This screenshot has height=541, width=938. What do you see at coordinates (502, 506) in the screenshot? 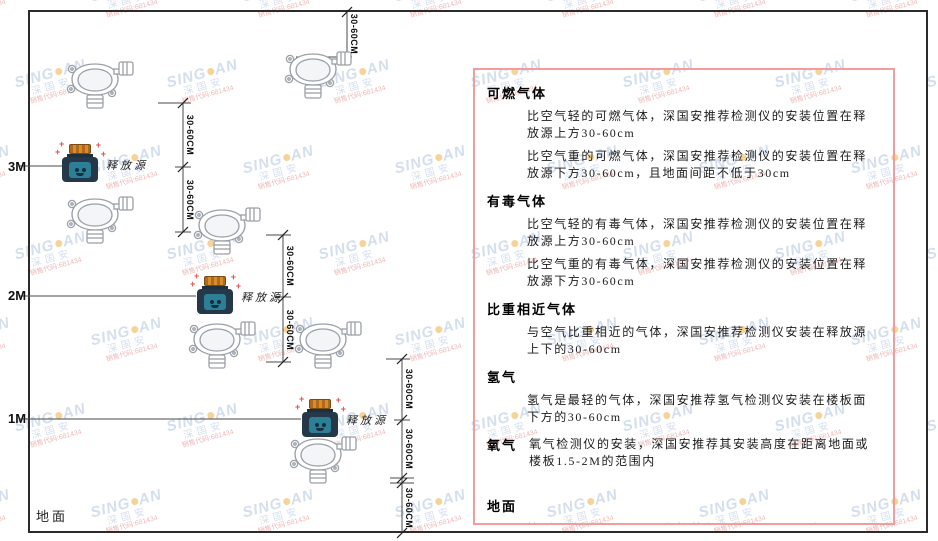
I see `section-title: 地面` at bounding box center [502, 506].